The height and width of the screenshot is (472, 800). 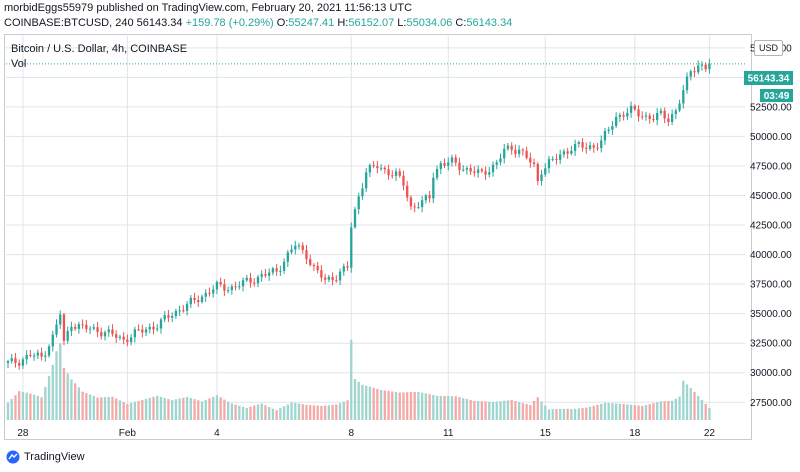 What do you see at coordinates (771, 196) in the screenshot?
I see `y-tick-label: 45000.00` at bounding box center [771, 196].